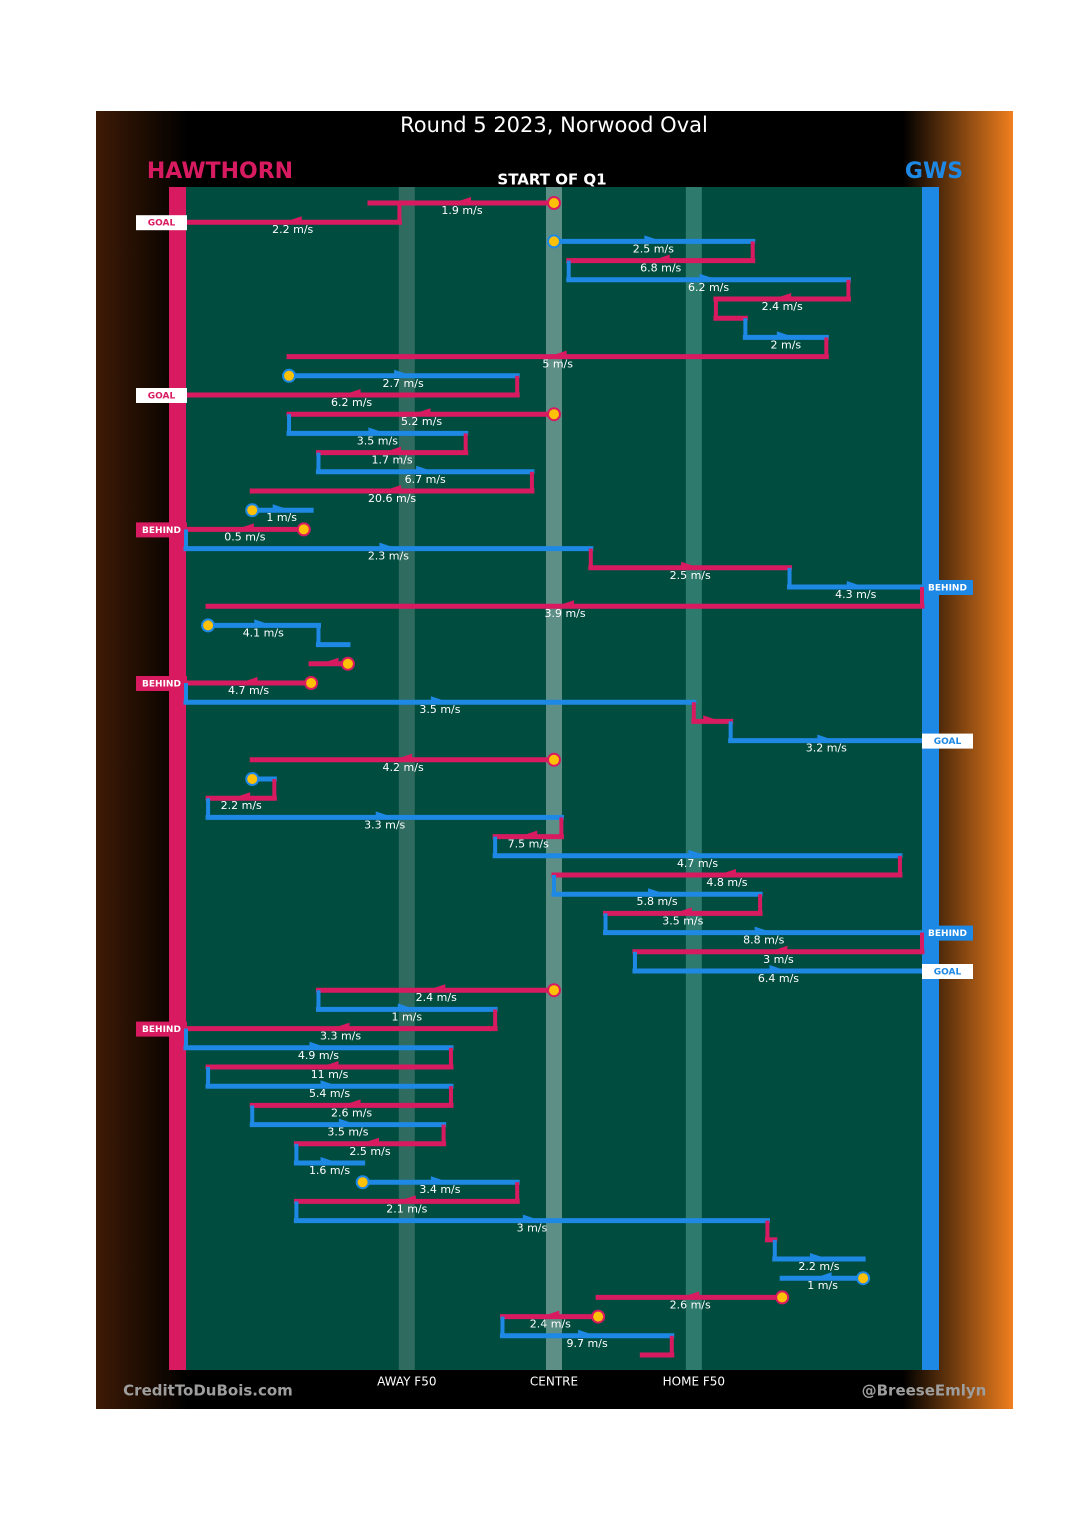  What do you see at coordinates (855, 594) in the screenshot?
I see `speed-label: 4.3 m/s` at bounding box center [855, 594].